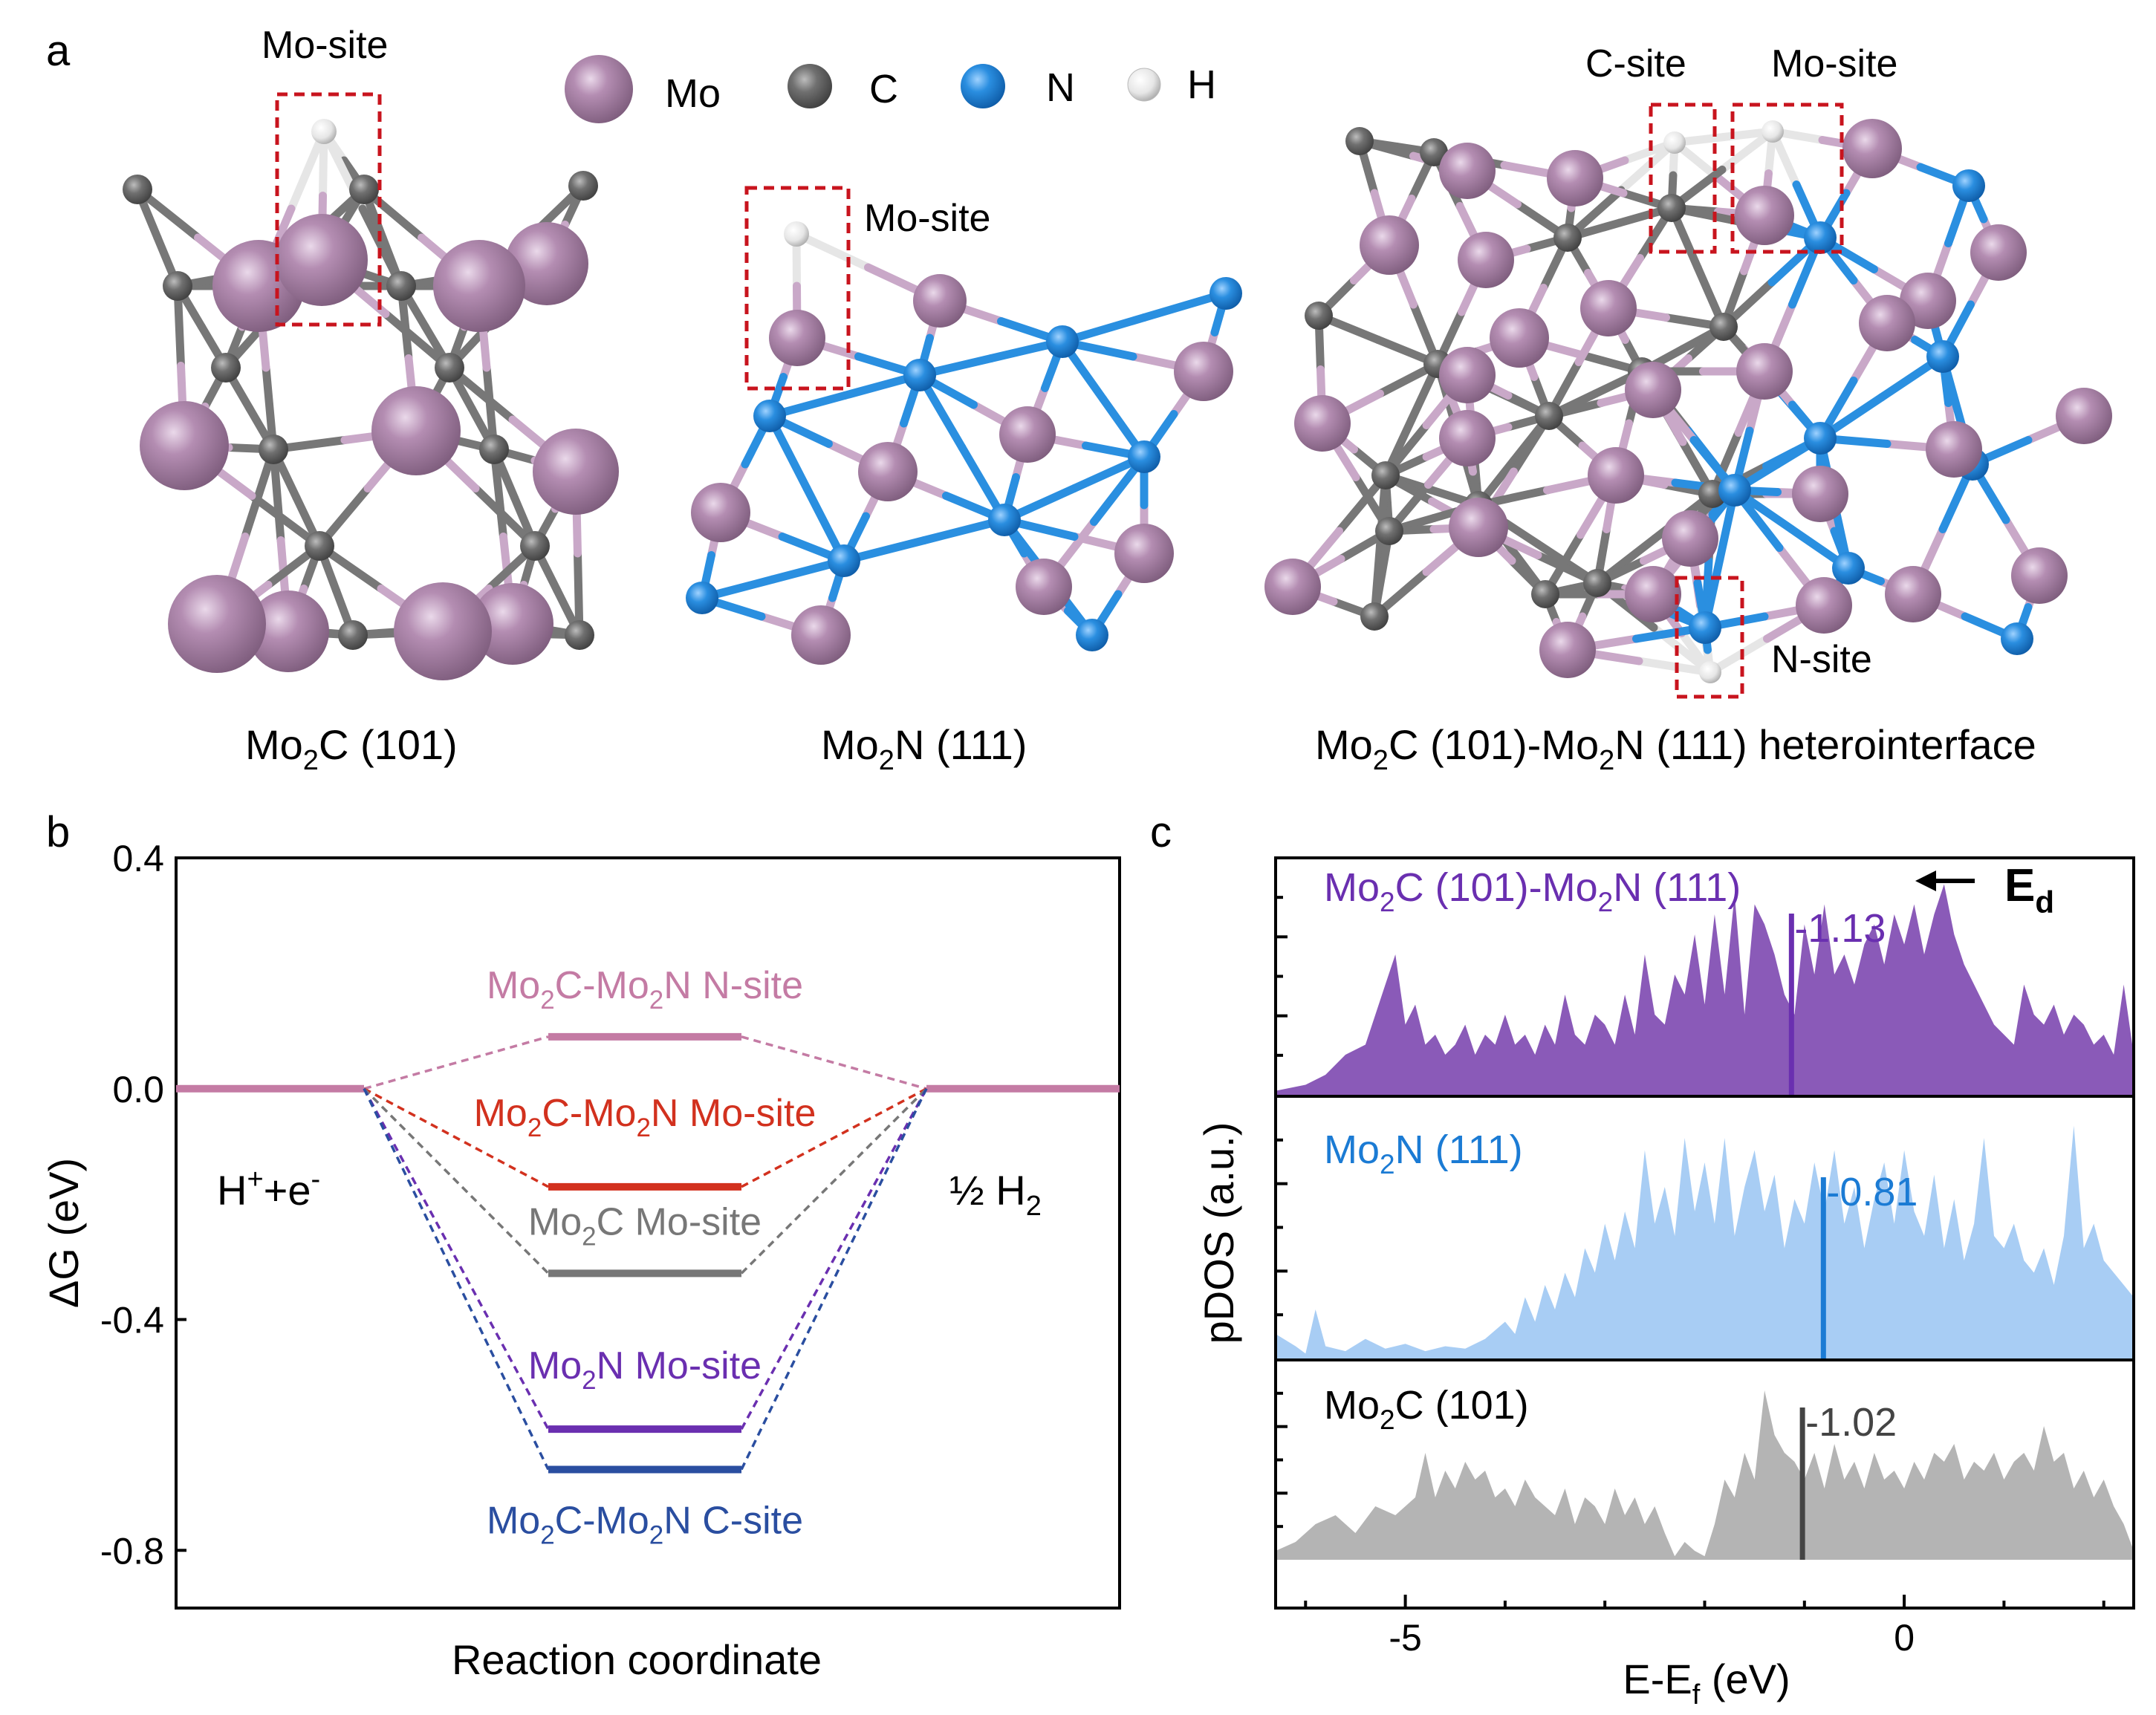  I want to click on mo2n-mo-site-label: Mo-site, so click(927, 219).